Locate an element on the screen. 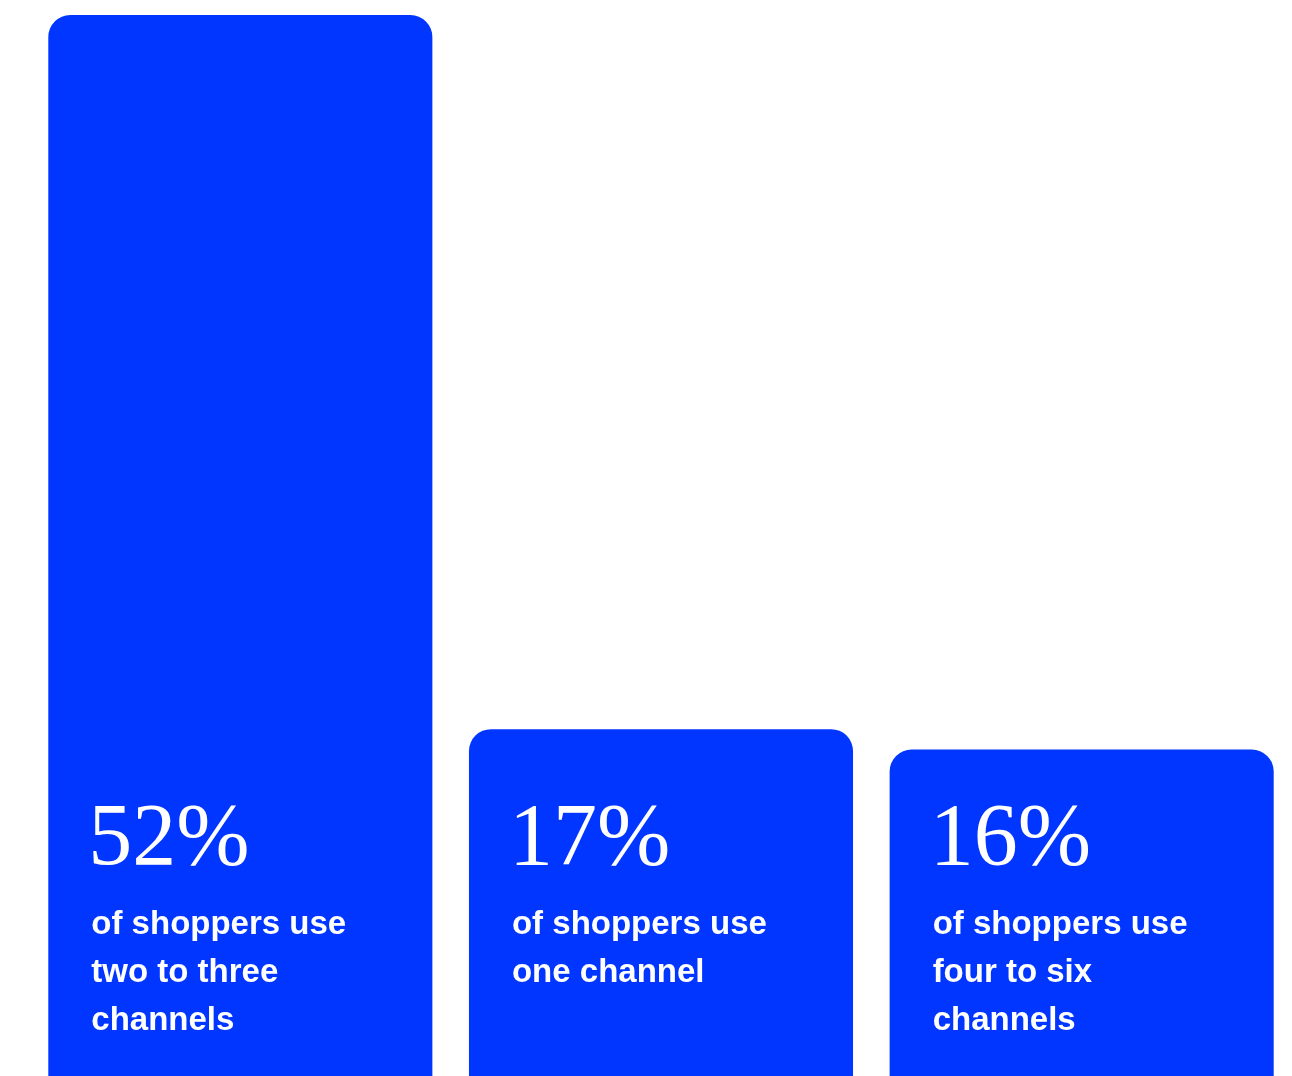 This screenshot has height=1076, width=1292. x-tick-label: of shoppers use one channel is located at coordinates (639, 946).